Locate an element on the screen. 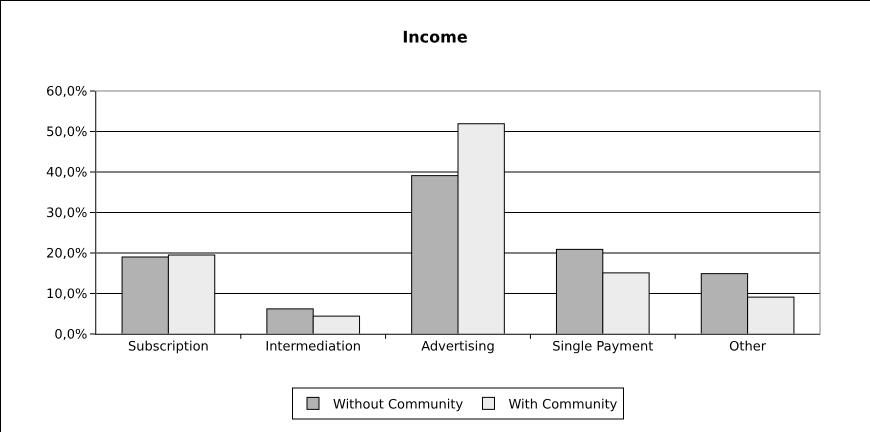 The width and height of the screenshot is (870, 432). y-tick-label: 60,0% is located at coordinates (67, 92).